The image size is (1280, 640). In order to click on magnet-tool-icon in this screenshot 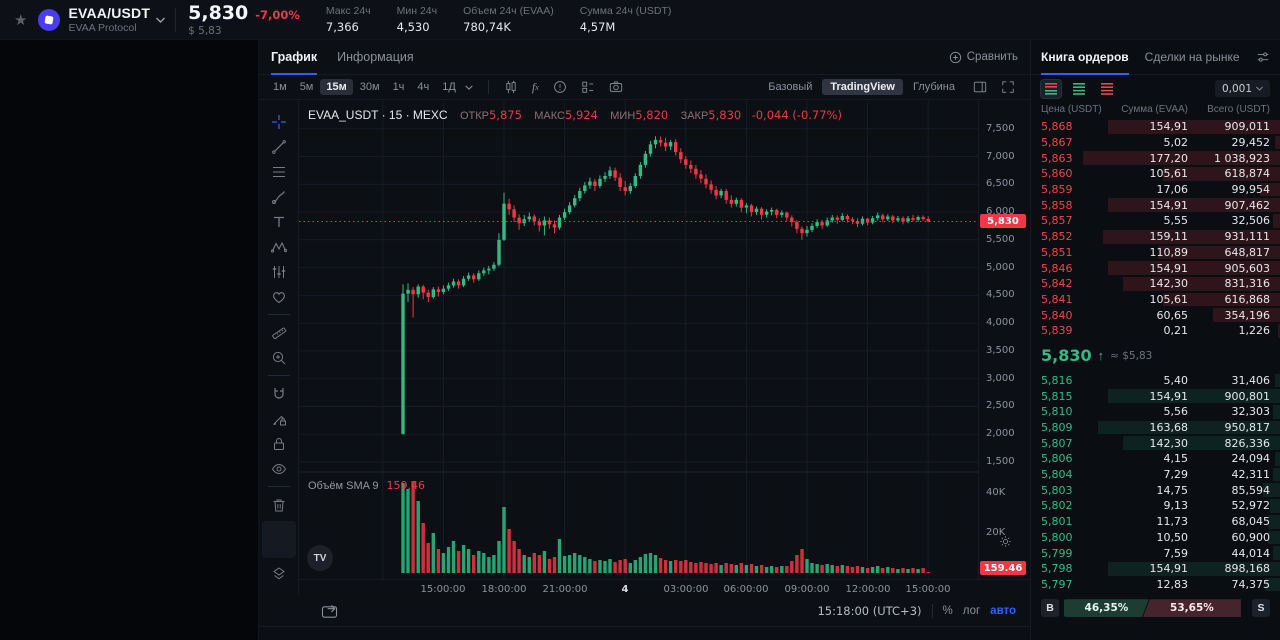, I will do `click(279, 393)`.